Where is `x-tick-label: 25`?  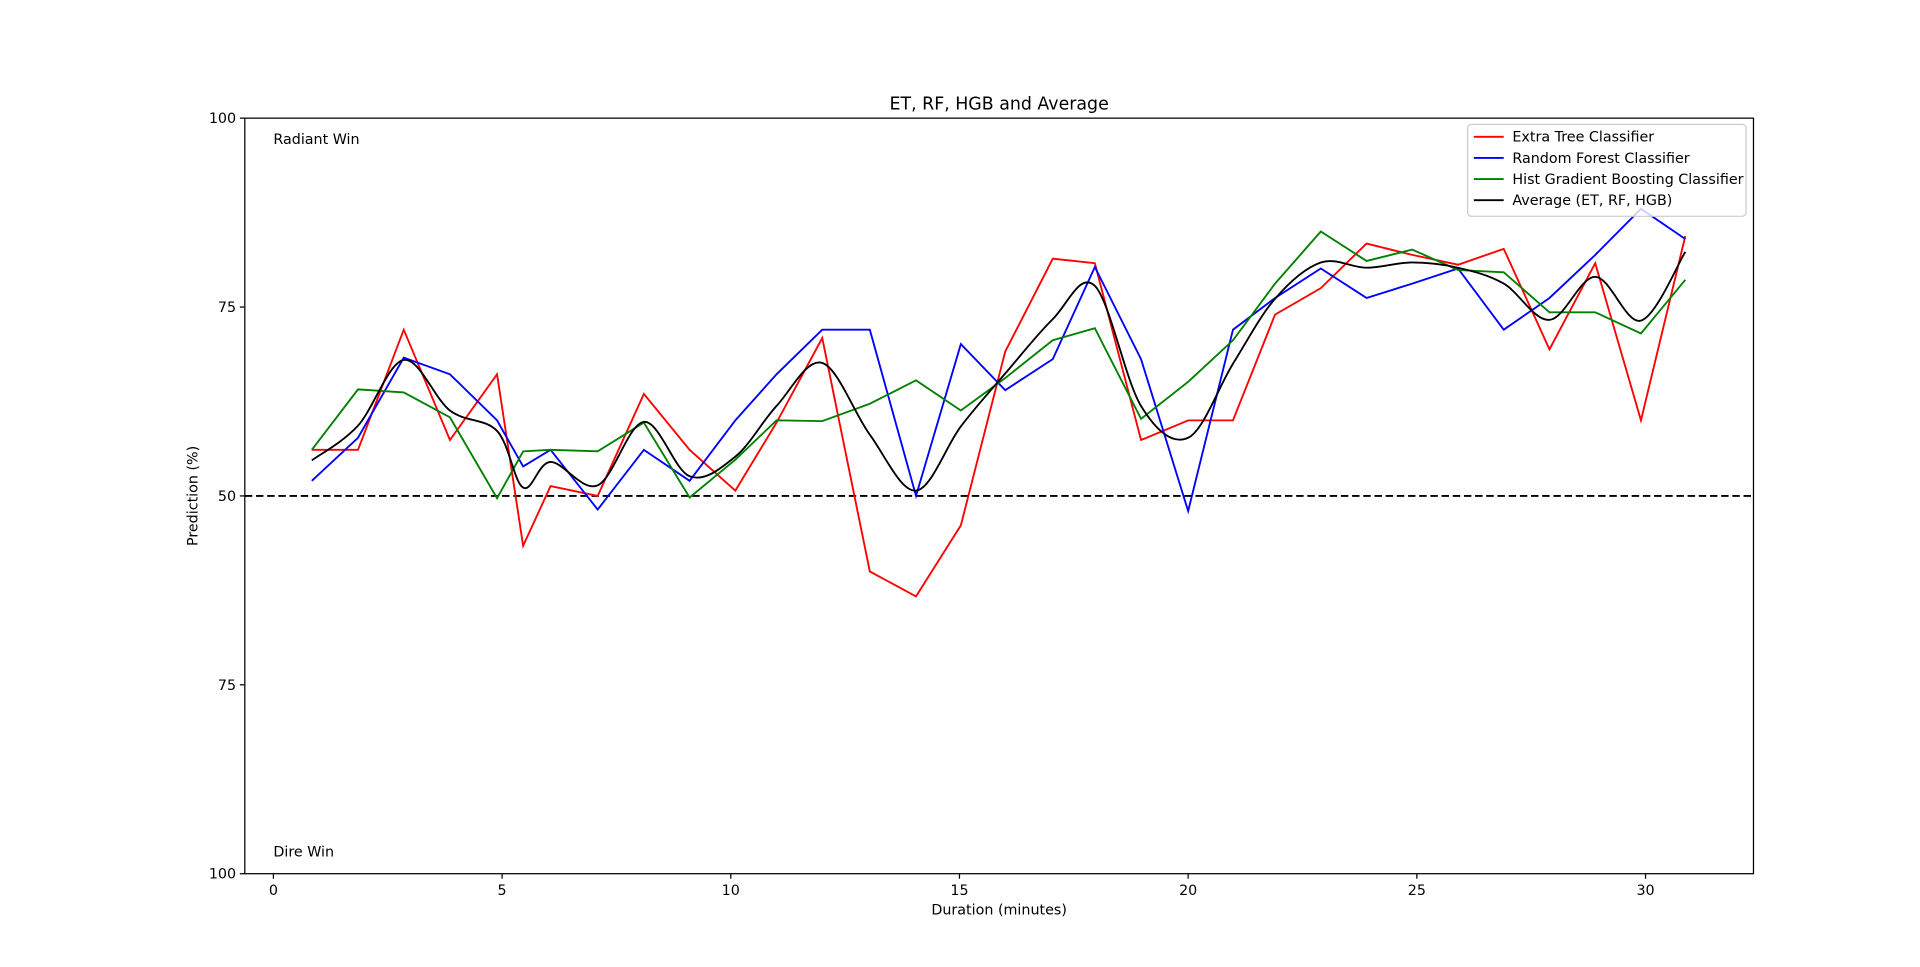 x-tick-label: 25 is located at coordinates (1417, 891).